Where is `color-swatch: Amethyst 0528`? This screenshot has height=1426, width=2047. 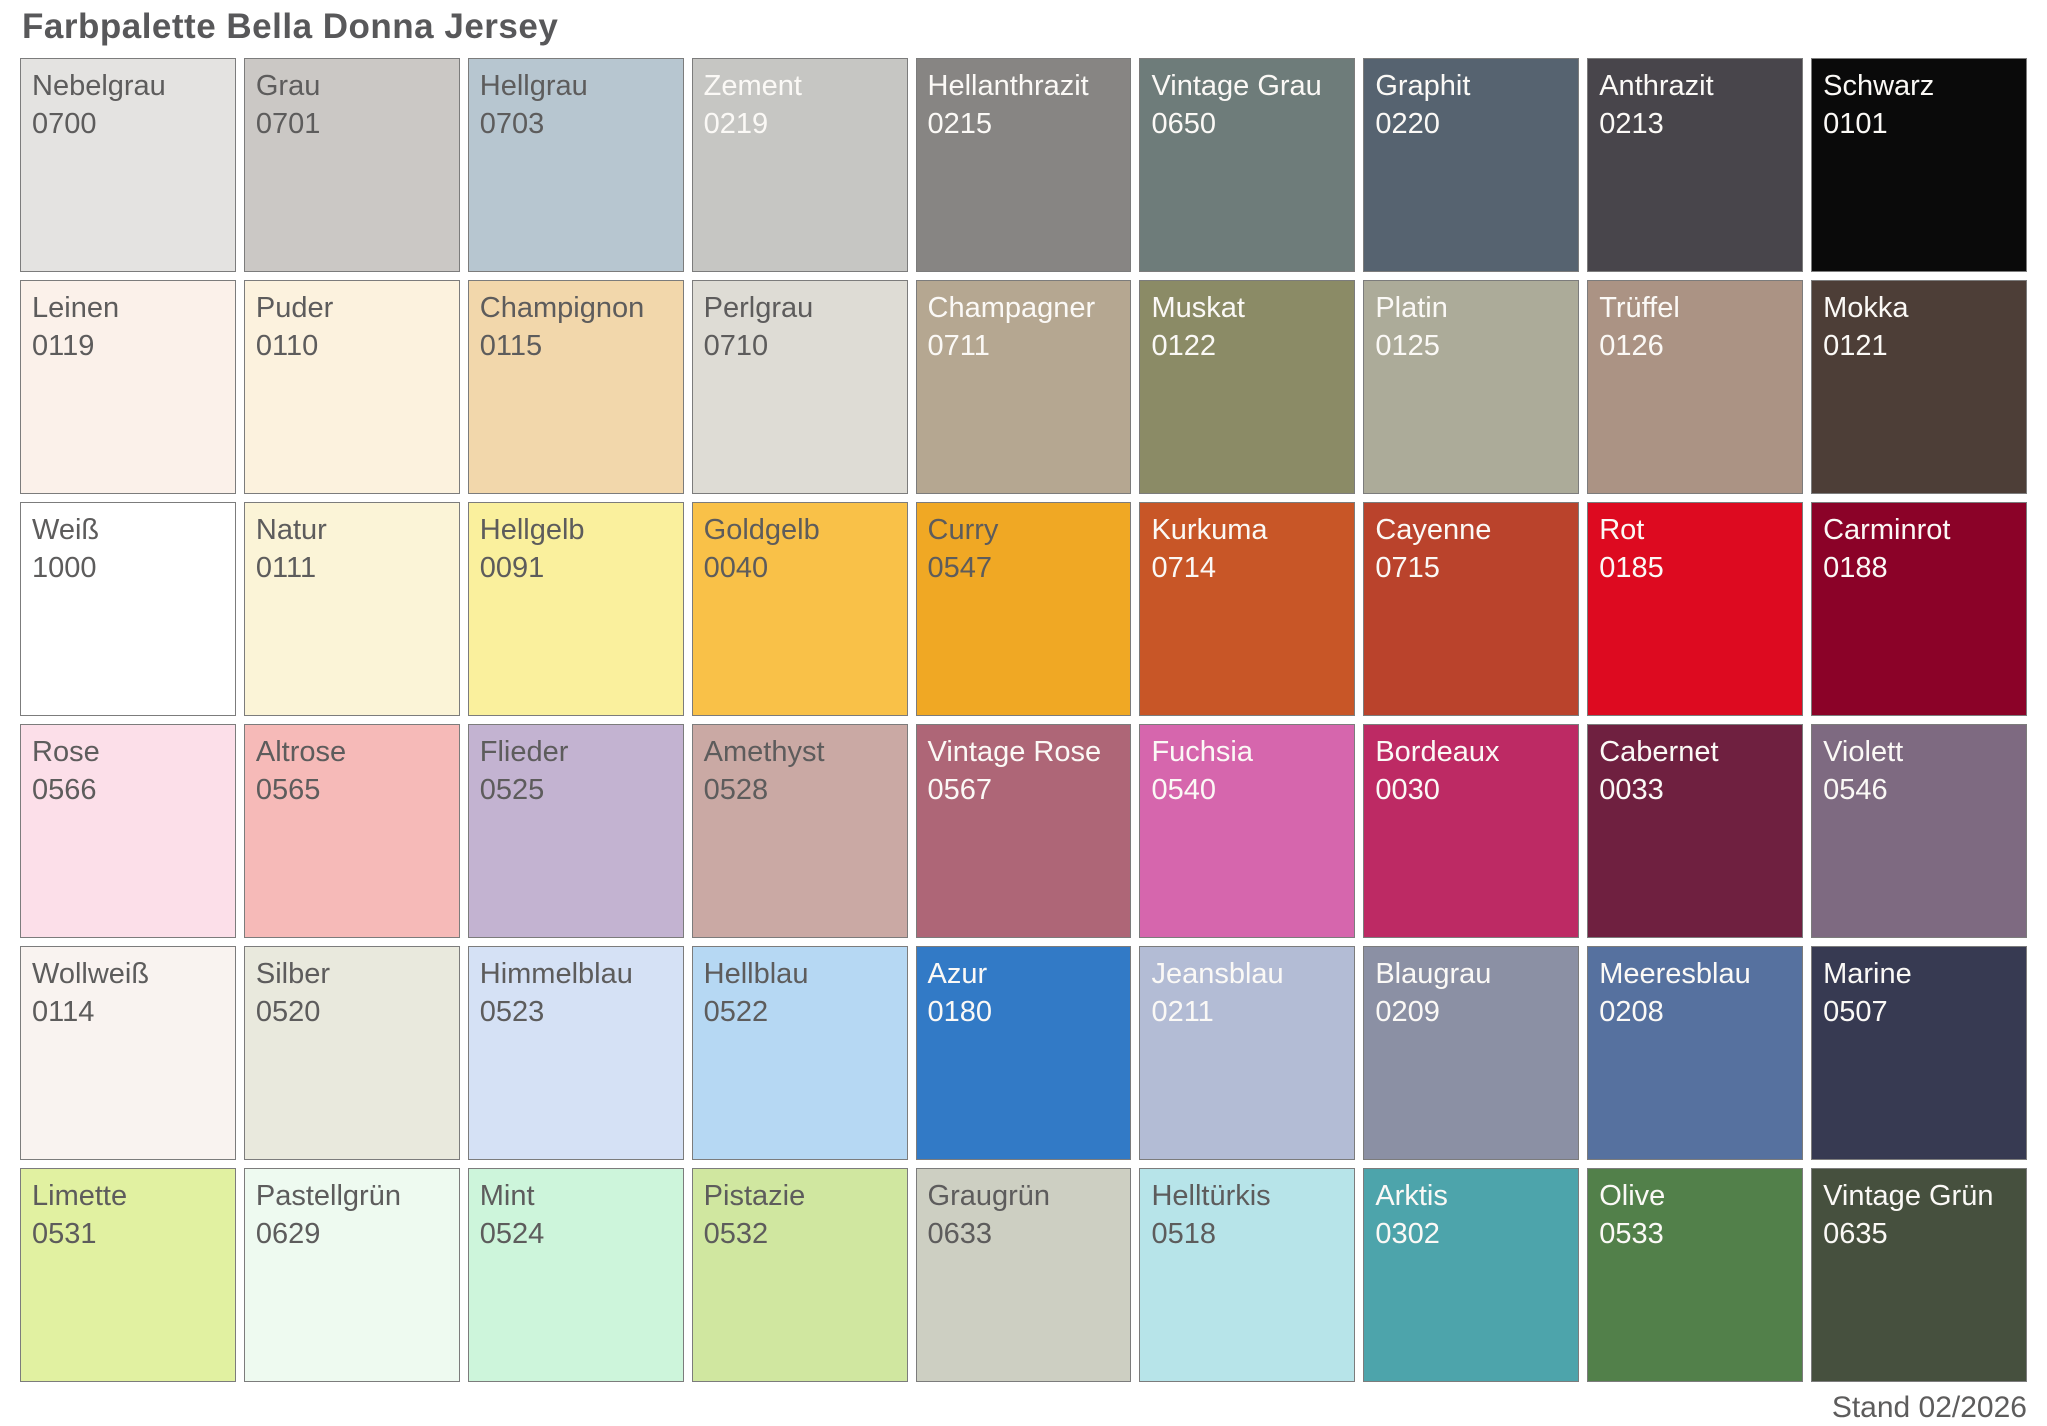
color-swatch: Amethyst 0528 is located at coordinates (799, 831).